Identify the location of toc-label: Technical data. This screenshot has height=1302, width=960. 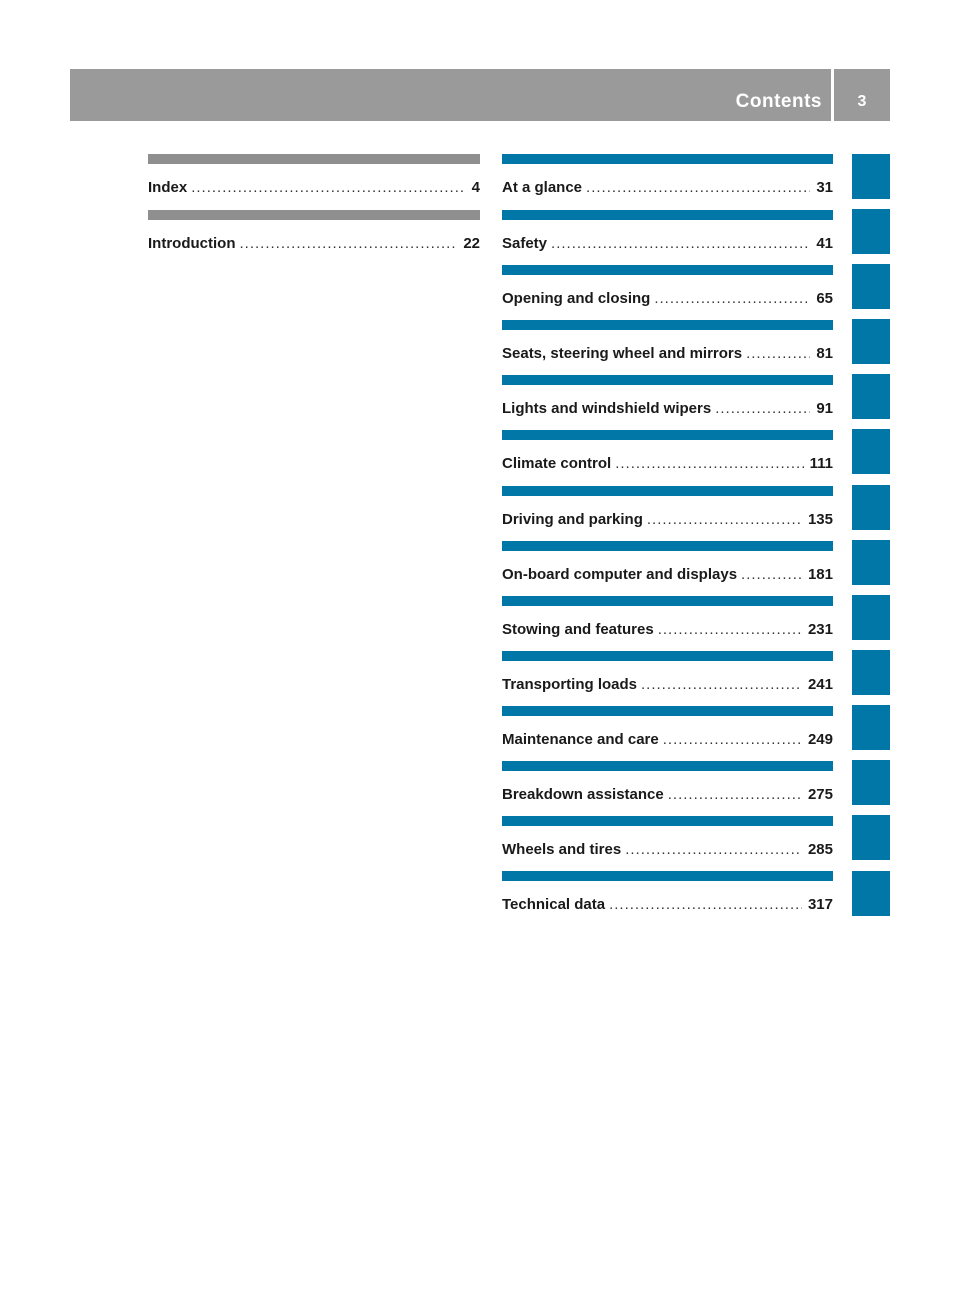
(554, 904).